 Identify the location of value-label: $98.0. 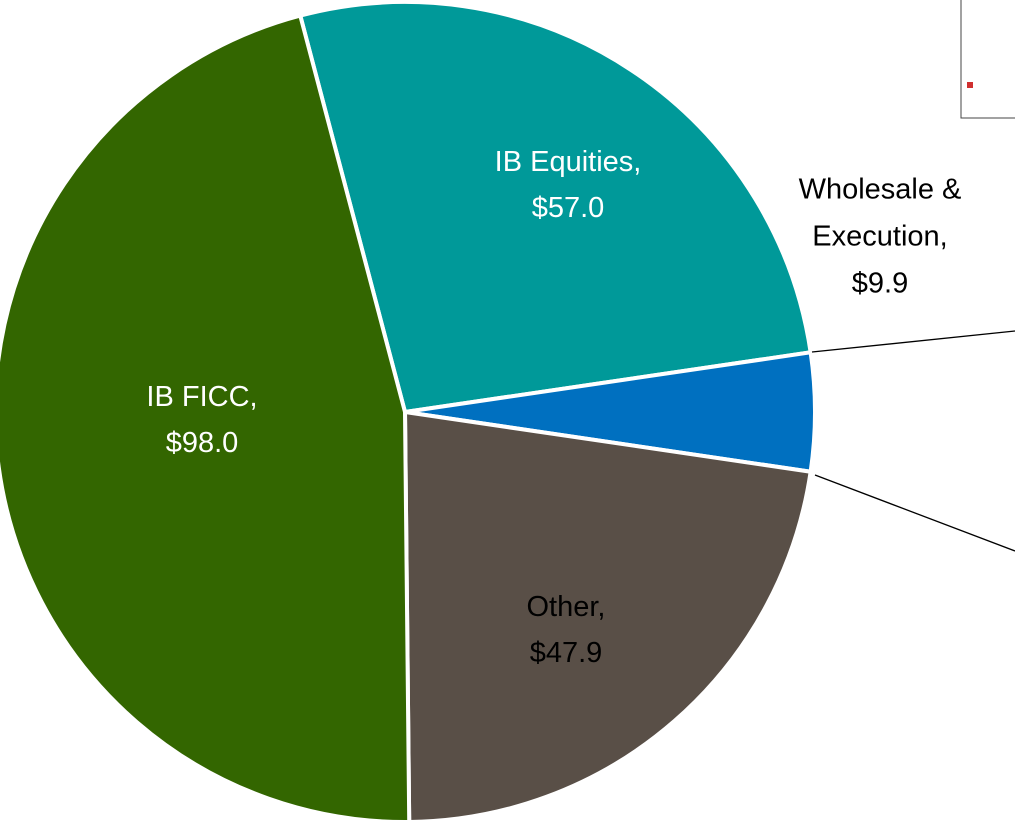
(202, 443).